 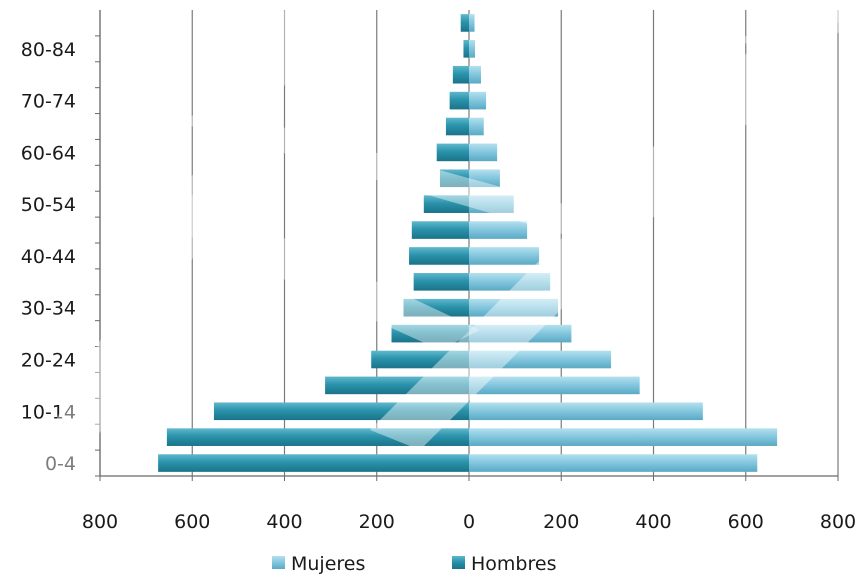 What do you see at coordinates (48, 102) in the screenshot?
I see `y-tick-label: 70-74` at bounding box center [48, 102].